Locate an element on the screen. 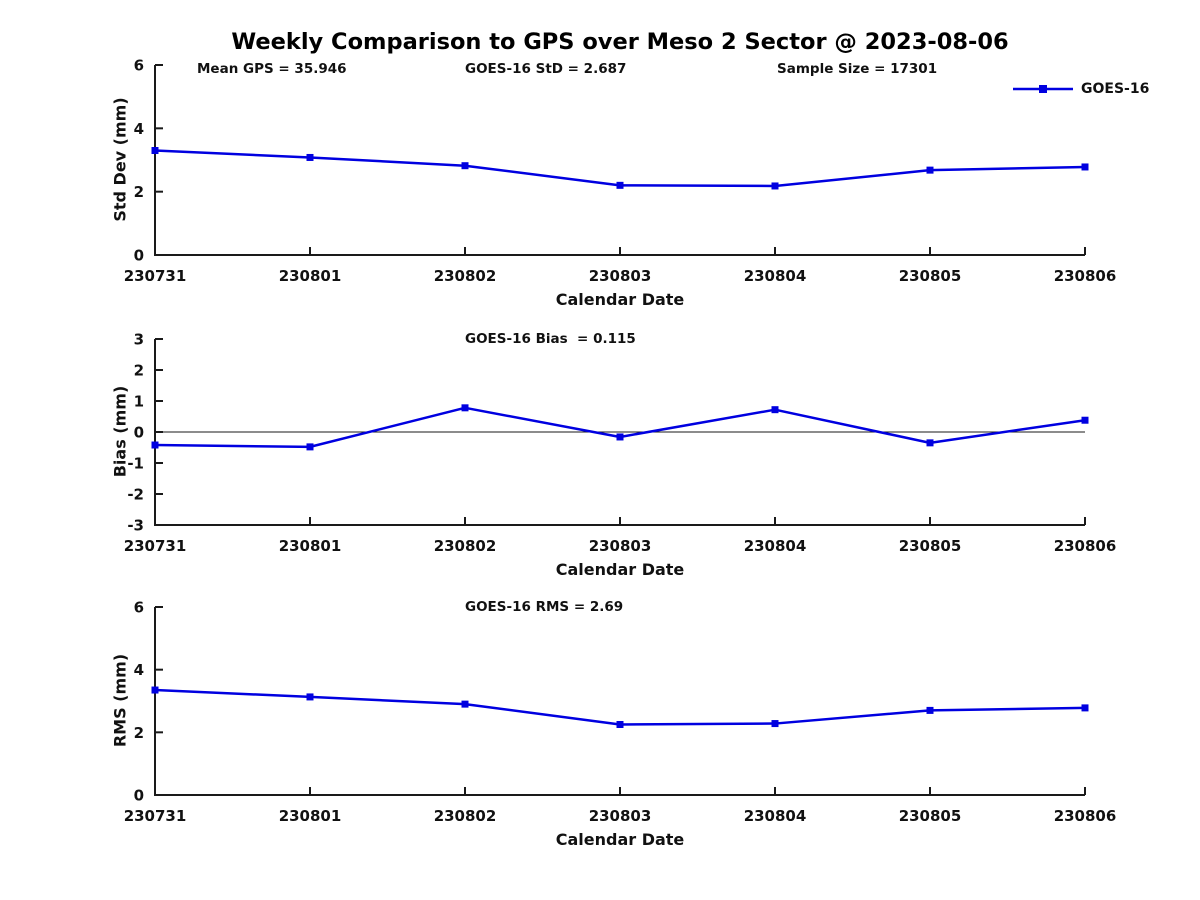 This screenshot has width=1200, height=900. y-tick-label: 3 is located at coordinates (139, 340).